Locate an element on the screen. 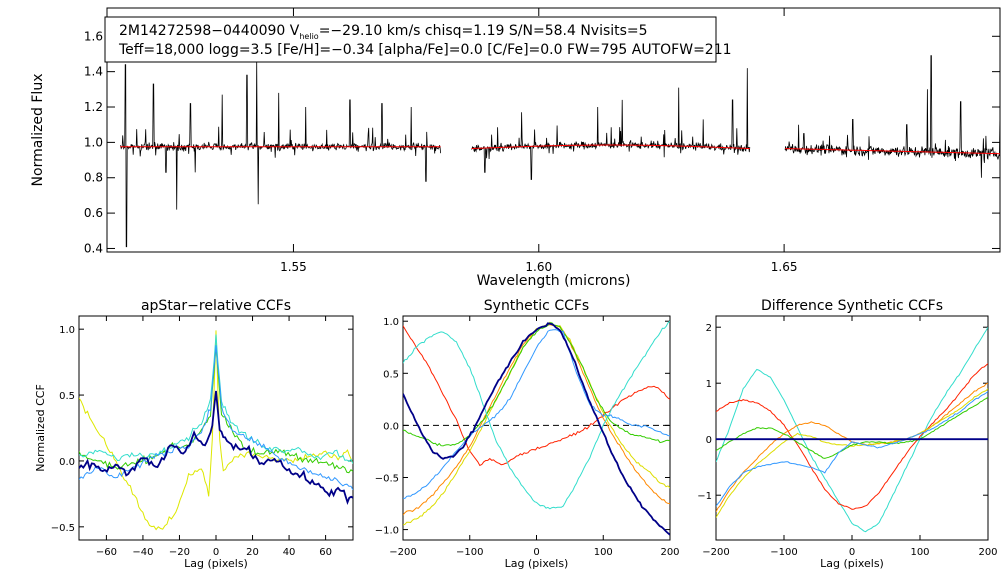  difference-ccf-series-diff-yellow is located at coordinates (852, 453).